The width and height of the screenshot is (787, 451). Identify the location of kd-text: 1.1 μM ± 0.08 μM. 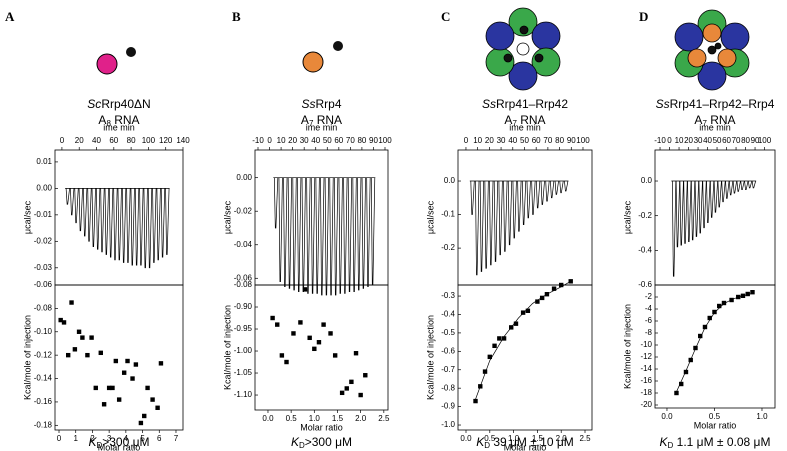
(721, 442).